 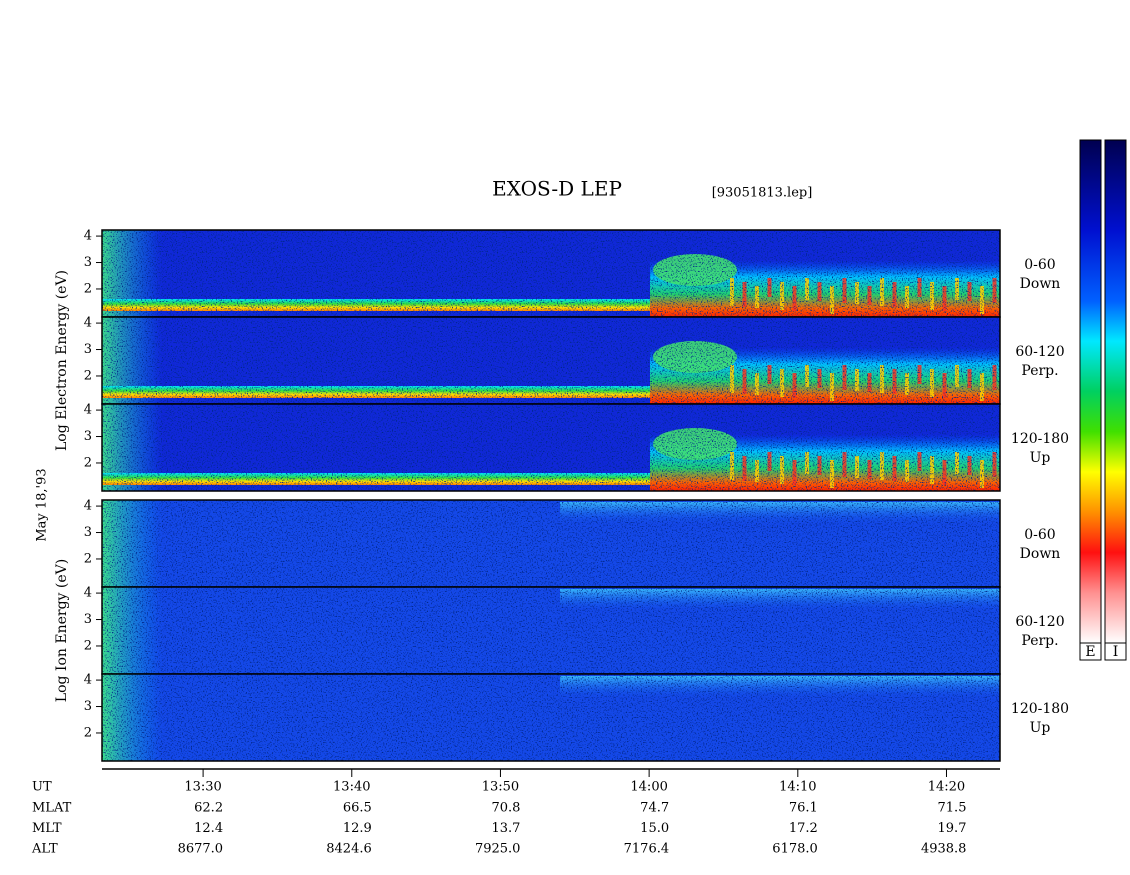 I want to click on orbit-value: 12.9, so click(x=357, y=828).